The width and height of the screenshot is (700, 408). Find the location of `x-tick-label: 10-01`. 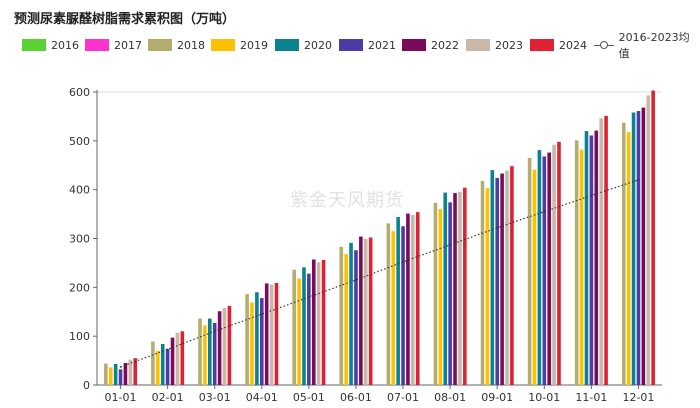

x-tick-label: 10-01 is located at coordinates (544, 397).